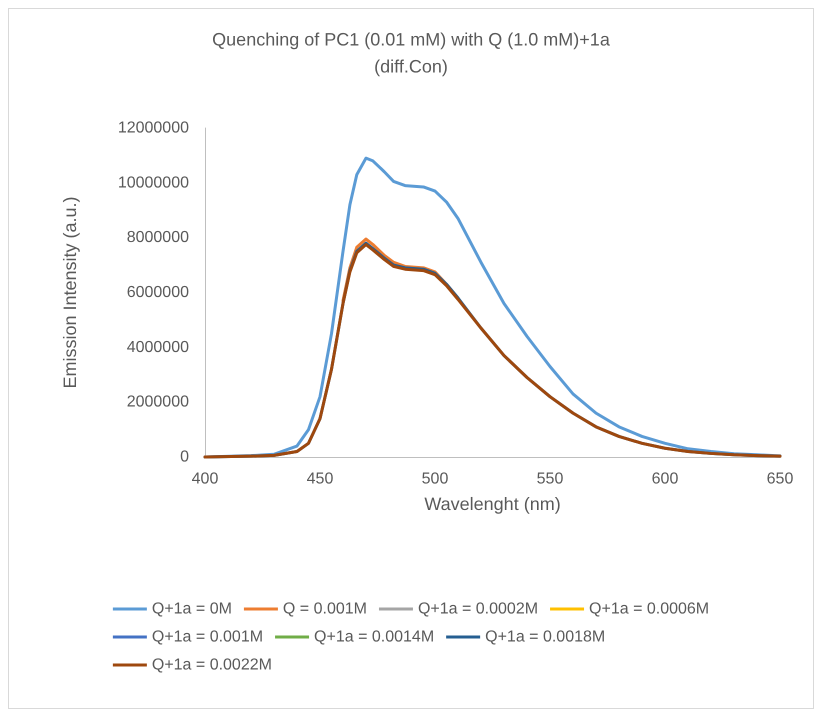 This screenshot has height=717, width=822. I want to click on y-tick-label: 10000000, so click(154, 183).